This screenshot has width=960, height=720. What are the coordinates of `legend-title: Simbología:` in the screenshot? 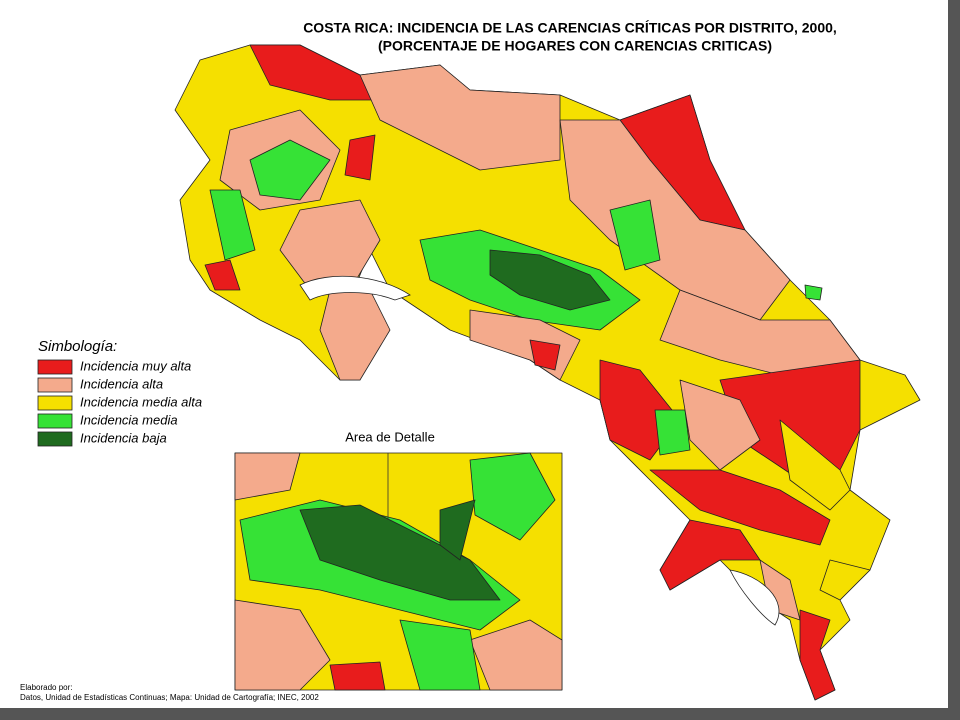 It's located at (77, 346).